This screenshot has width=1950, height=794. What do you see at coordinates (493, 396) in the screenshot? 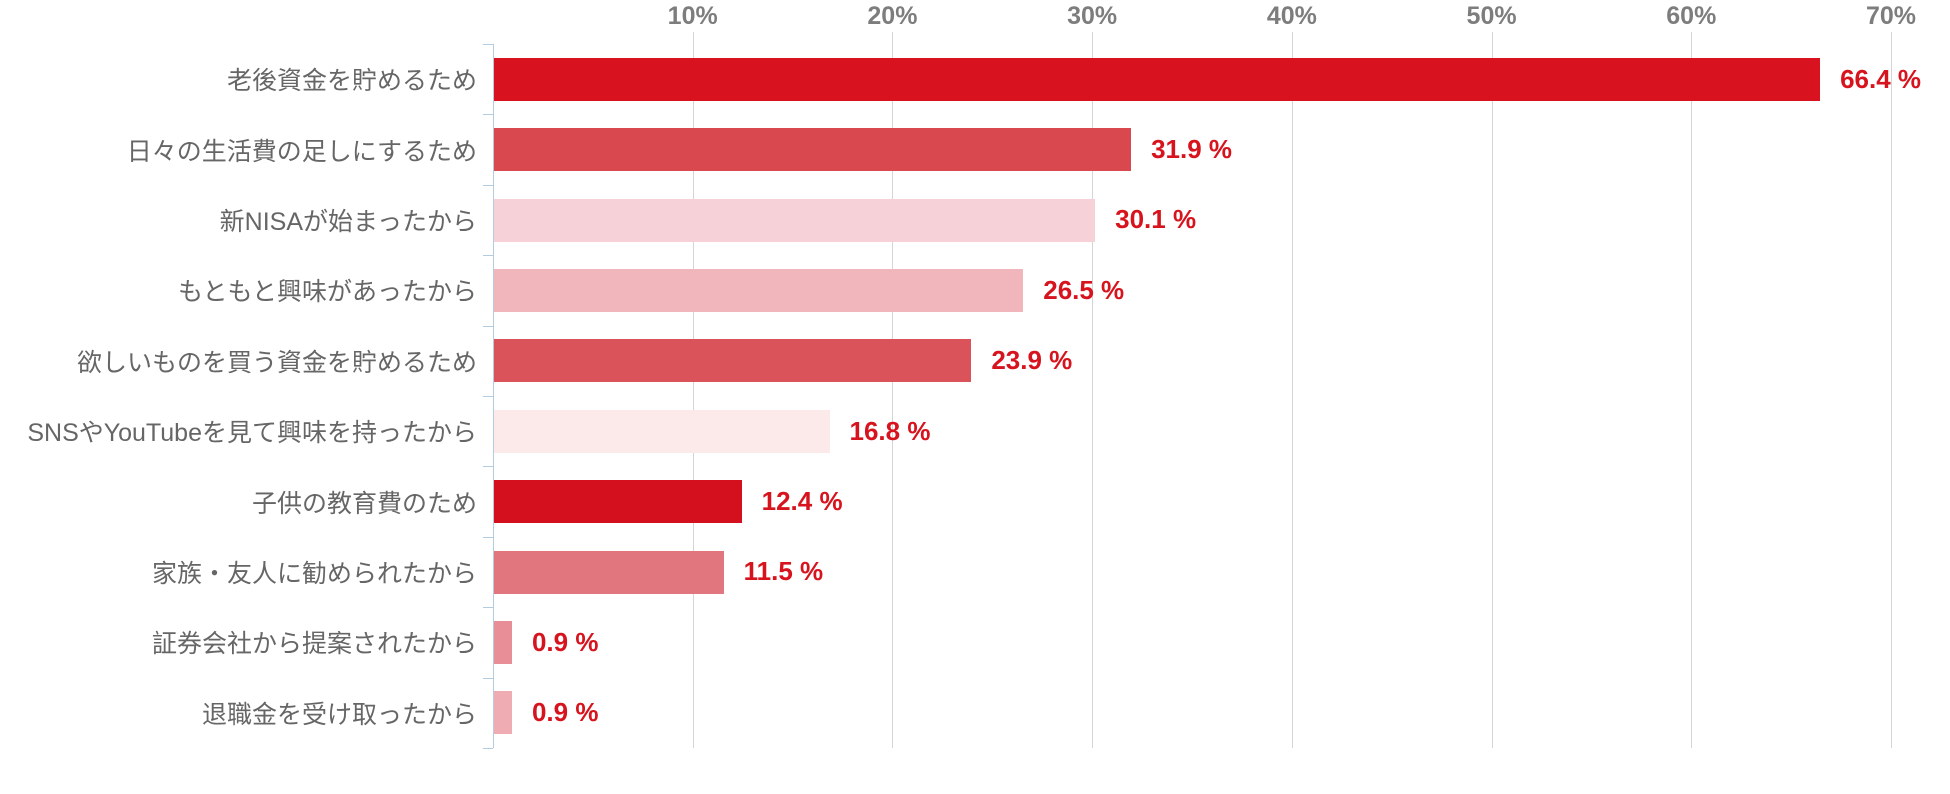
I see `y-axis-line` at bounding box center [493, 396].